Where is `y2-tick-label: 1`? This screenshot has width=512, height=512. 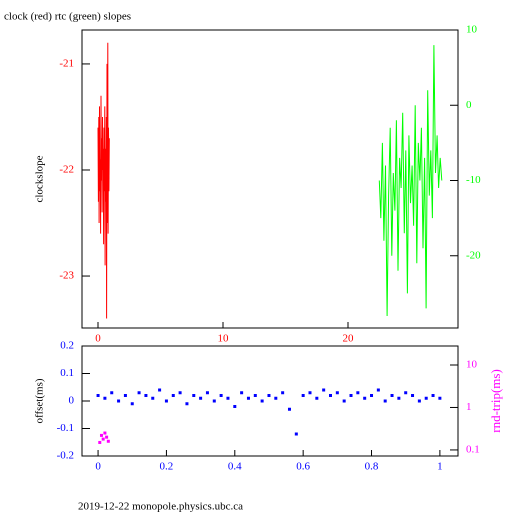 y2-tick-label: 1 is located at coordinates (469, 407).